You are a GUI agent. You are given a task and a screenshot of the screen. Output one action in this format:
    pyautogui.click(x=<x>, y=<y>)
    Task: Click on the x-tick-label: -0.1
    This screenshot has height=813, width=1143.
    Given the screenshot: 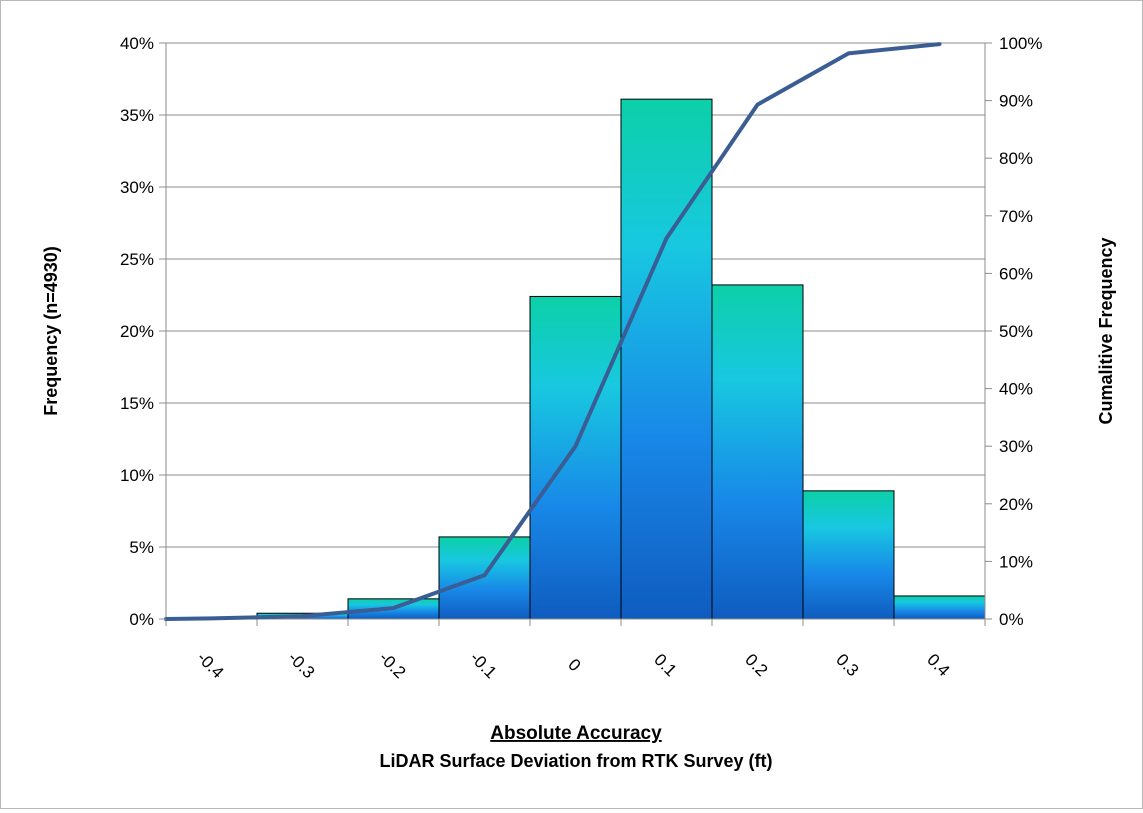 What is the action you would take?
    pyautogui.click(x=483, y=665)
    